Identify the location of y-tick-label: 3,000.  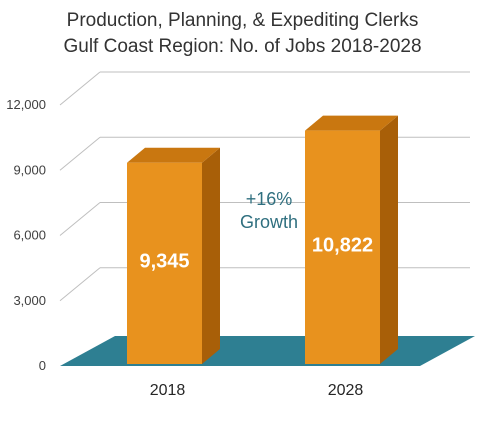
(29, 300).